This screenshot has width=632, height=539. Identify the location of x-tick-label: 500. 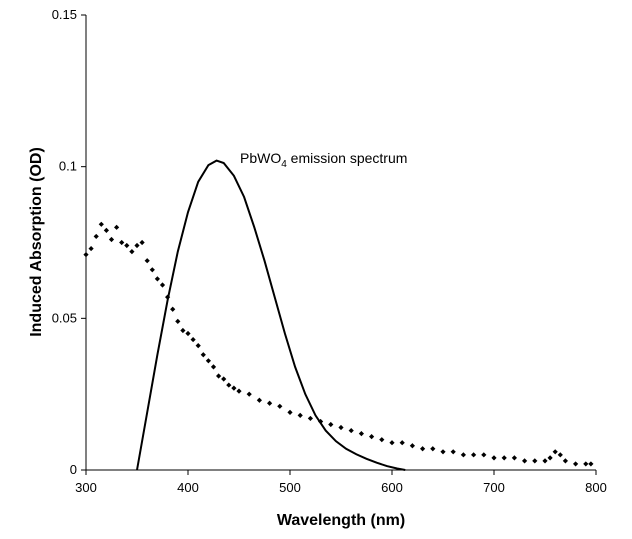
(290, 487).